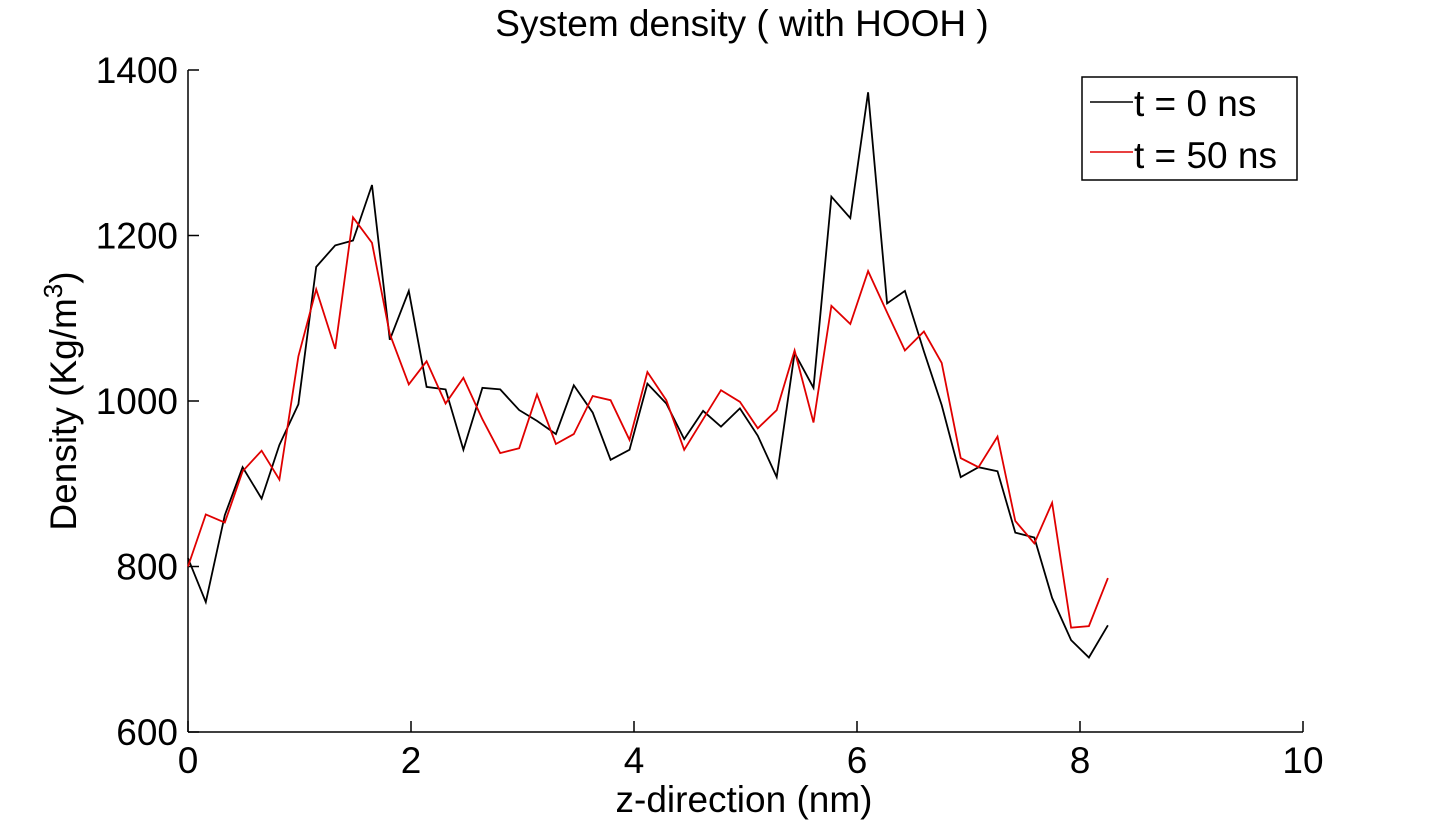  What do you see at coordinates (137, 401) in the screenshot?
I see `y-tick-label-1000: 1000` at bounding box center [137, 401].